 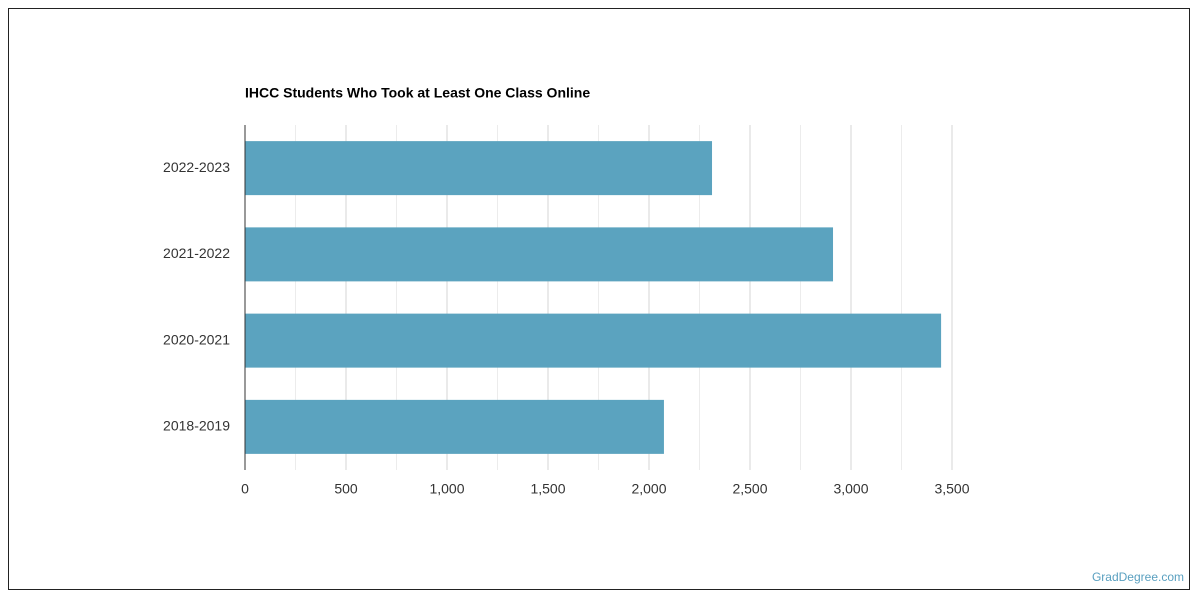 What do you see at coordinates (196, 339) in the screenshot?
I see `y-tick-label: 2020-2021` at bounding box center [196, 339].